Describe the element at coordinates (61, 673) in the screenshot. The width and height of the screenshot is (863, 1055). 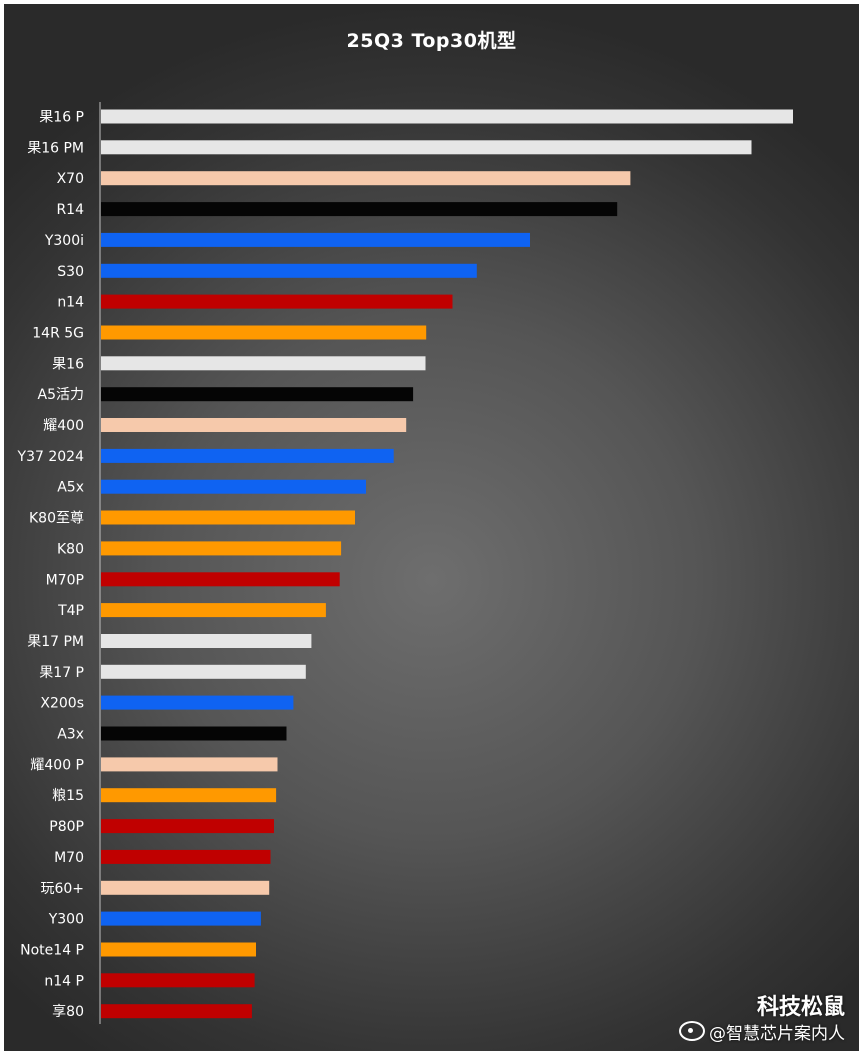
I see `category-label-19: 果17 P` at that location.